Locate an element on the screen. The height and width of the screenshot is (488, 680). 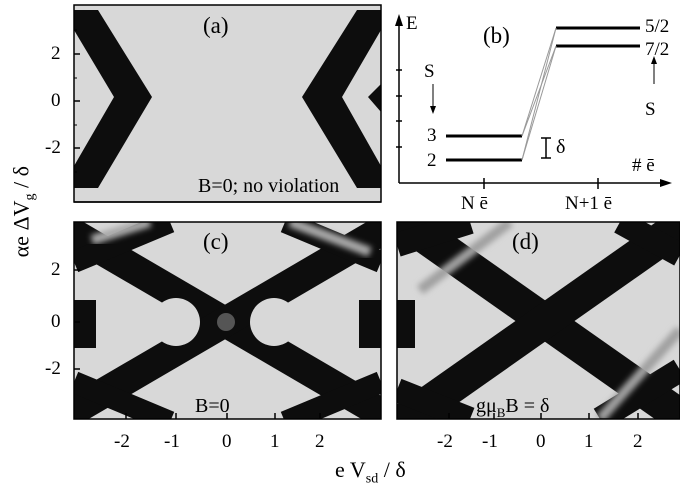
panel-c-note: B=0 is located at coordinates (212, 406).